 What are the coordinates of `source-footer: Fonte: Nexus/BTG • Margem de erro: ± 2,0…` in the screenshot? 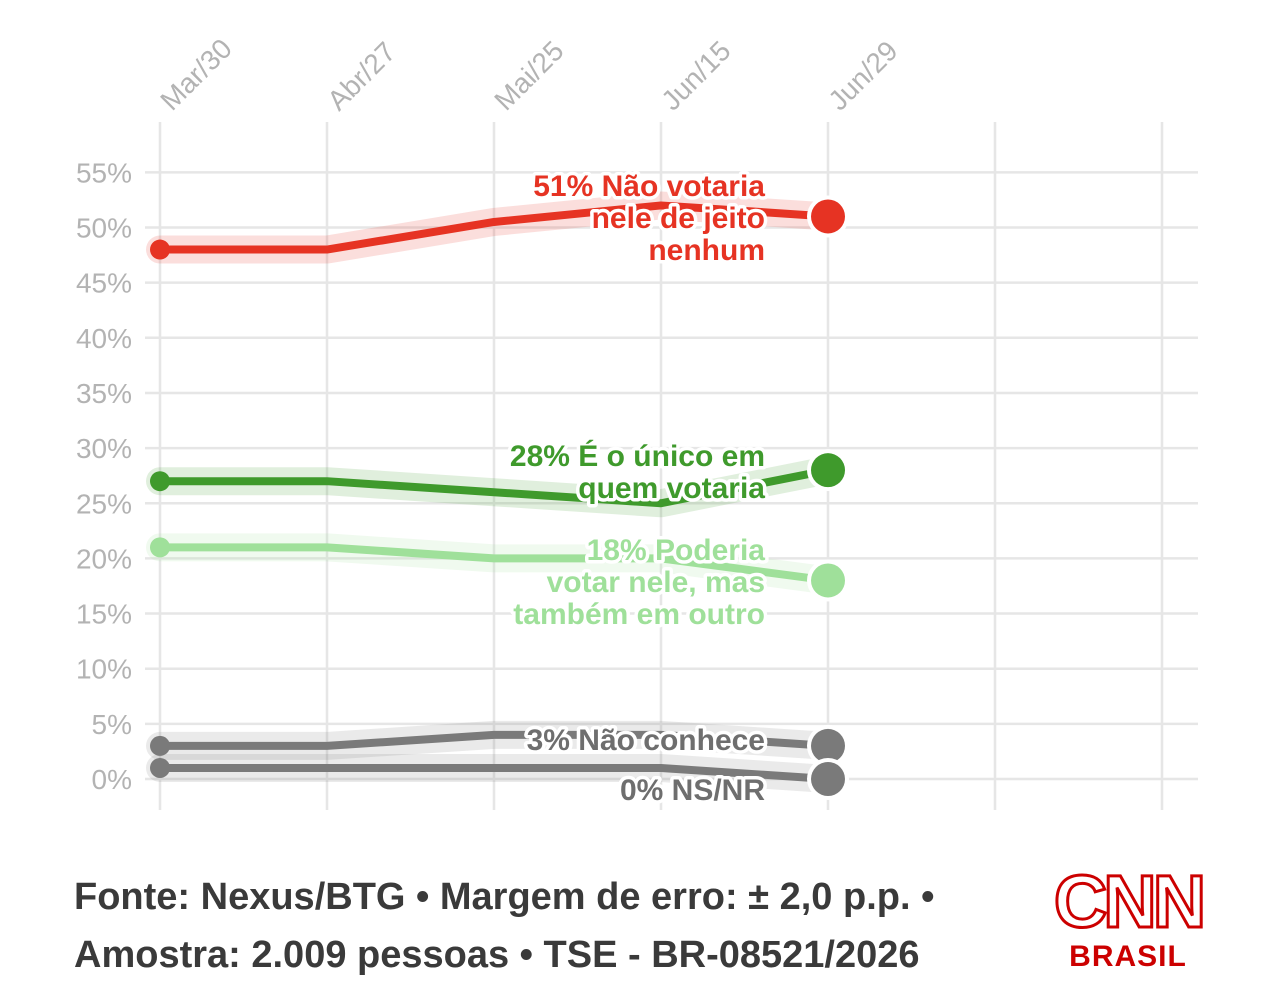 It's located at (554, 926).